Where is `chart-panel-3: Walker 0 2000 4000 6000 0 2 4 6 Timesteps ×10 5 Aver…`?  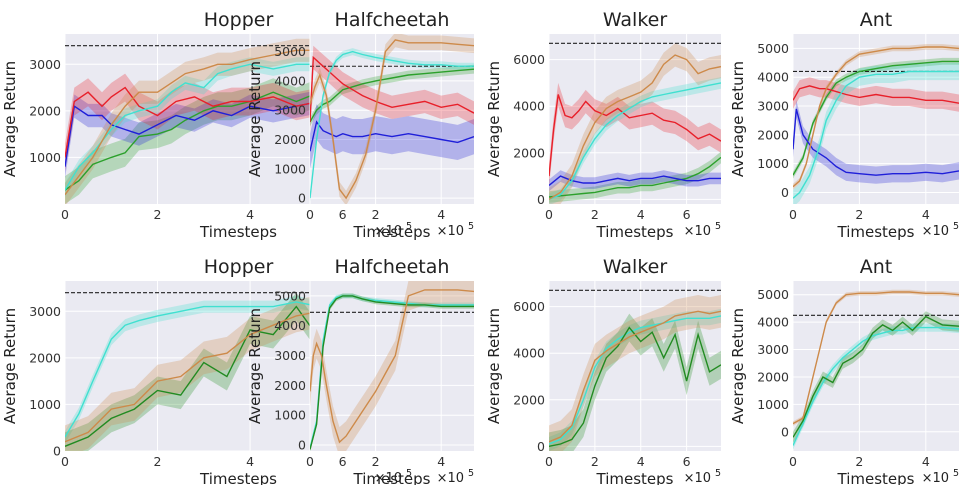 chart-panel-3: Walker 0 2000 4000 6000 0 2 4 6 Timesteps ×10 5 Aver… is located at coordinates (603, 125).